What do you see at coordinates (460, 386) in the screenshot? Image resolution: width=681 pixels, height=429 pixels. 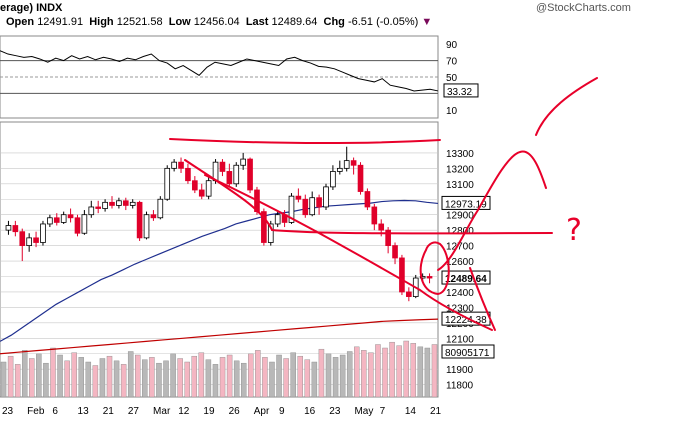 I see `price-tick-label: 11800` at bounding box center [460, 386].